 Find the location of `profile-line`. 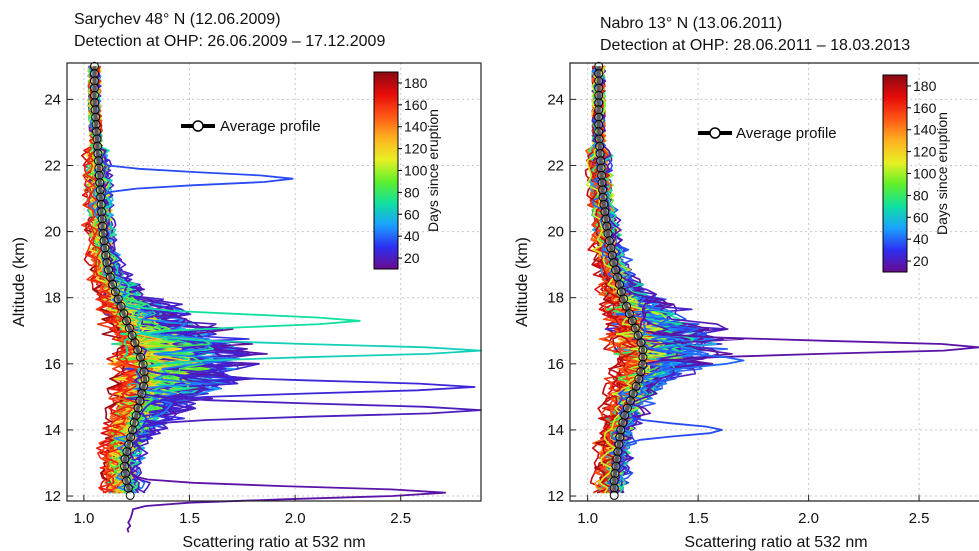

profile-line is located at coordinates (107, 279).